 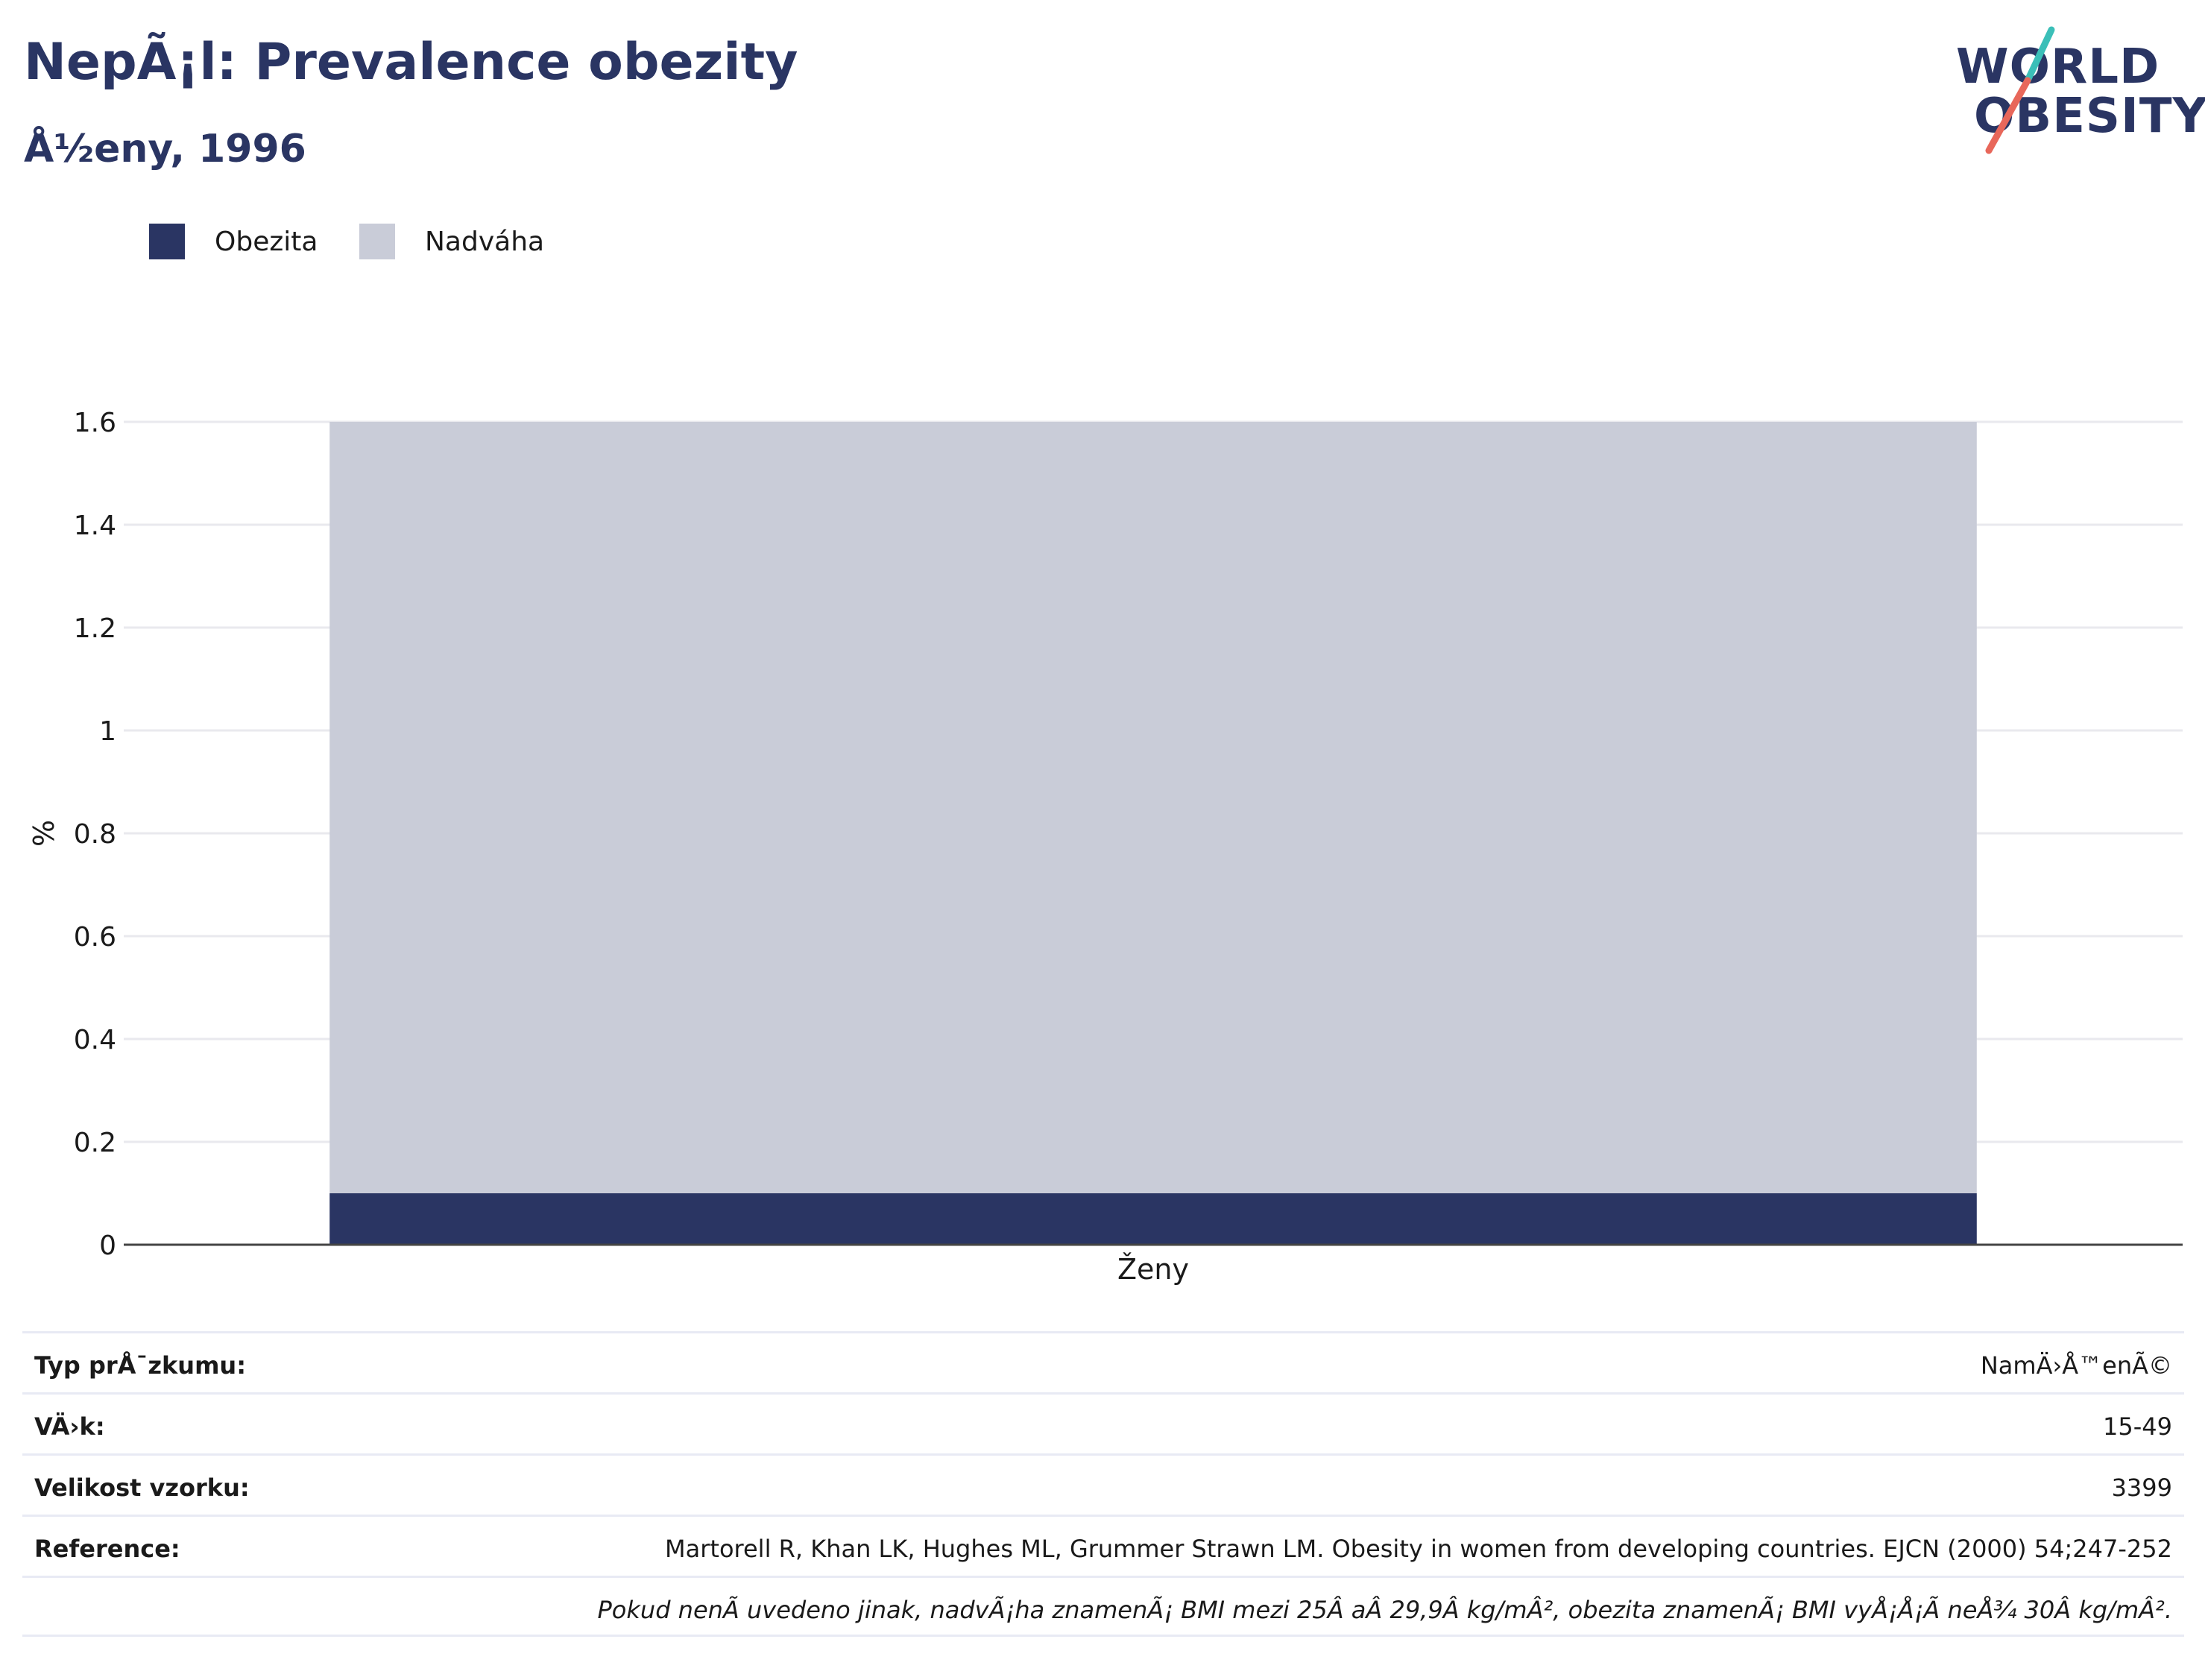 I want to click on info-row-age: VÄ›k: 15-49, so click(x=1103, y=1422).